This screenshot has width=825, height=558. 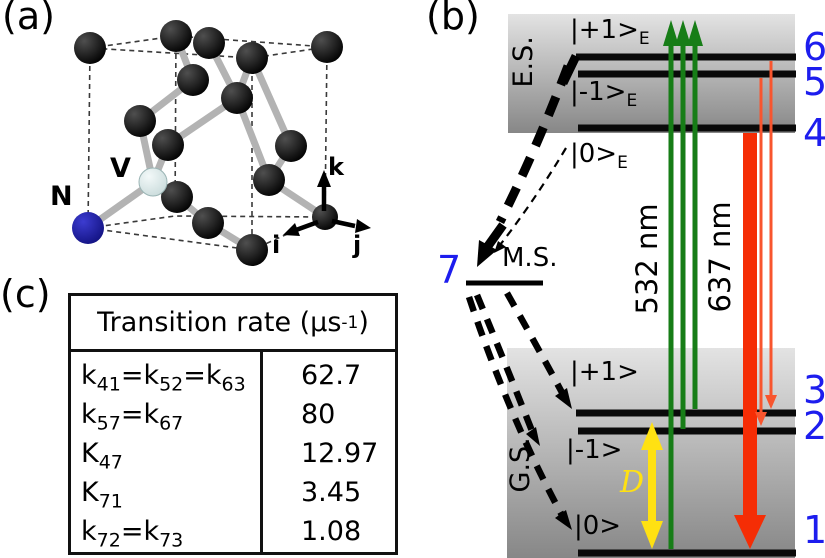 What do you see at coordinates (695, 33) in the screenshot?
I see `excitation-arrowhead-3-icon` at bounding box center [695, 33].